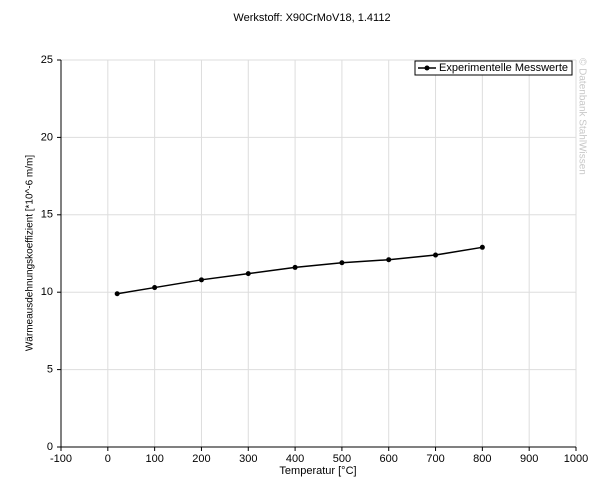  Describe the element at coordinates (576, 459) in the screenshot. I see `x-tick-label: 1000` at that location.